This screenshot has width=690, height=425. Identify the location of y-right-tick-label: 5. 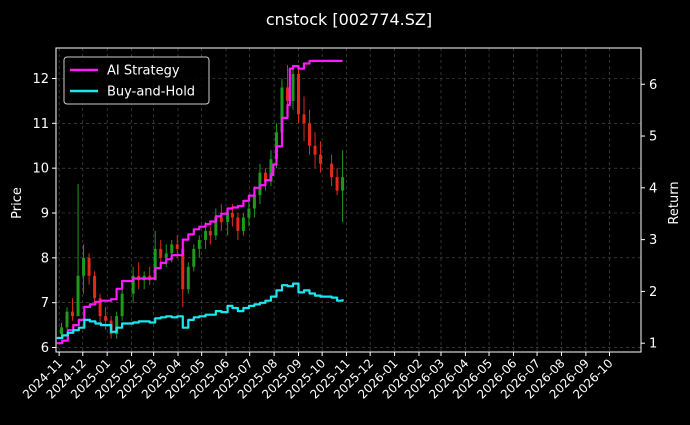
(653, 137).